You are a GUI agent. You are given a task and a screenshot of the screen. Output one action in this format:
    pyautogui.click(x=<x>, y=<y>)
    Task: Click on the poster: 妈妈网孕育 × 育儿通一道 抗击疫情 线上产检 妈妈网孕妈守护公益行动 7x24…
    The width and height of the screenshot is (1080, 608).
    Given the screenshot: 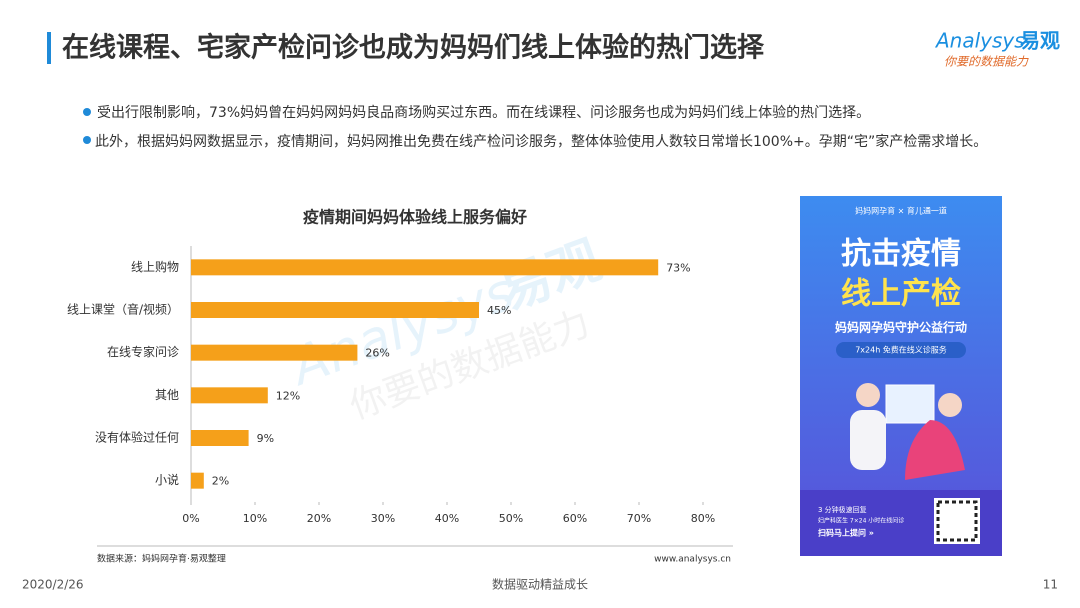 What is the action you would take?
    pyautogui.click(x=901, y=376)
    